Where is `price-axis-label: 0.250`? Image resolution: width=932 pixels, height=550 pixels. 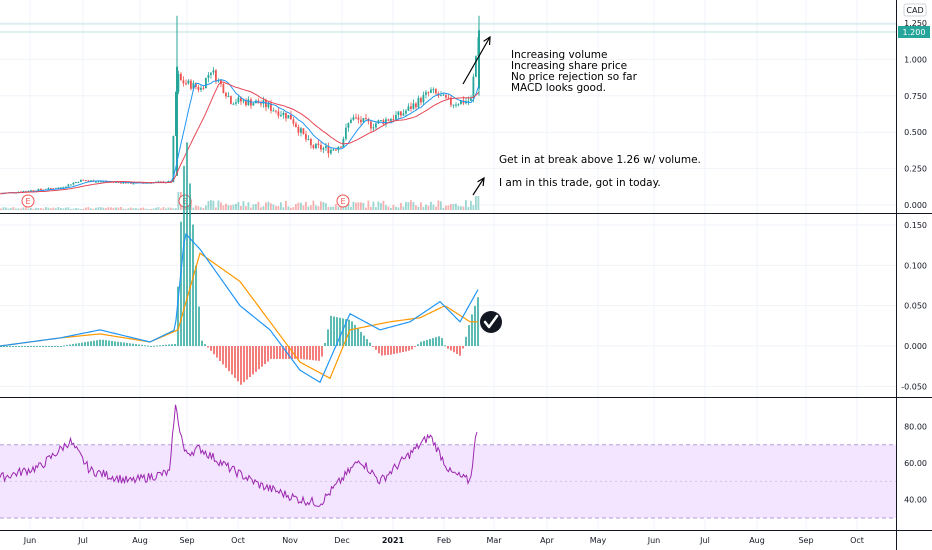
price-axis-label: 0.250 is located at coordinates (915, 169).